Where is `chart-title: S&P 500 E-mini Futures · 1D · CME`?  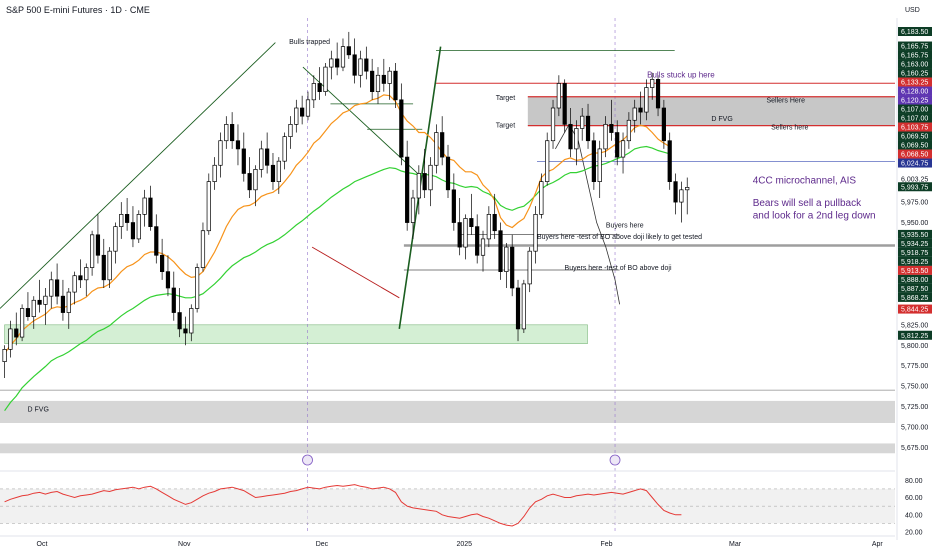 chart-title: S&P 500 E-mini Futures · 1D · CME is located at coordinates (78, 10).